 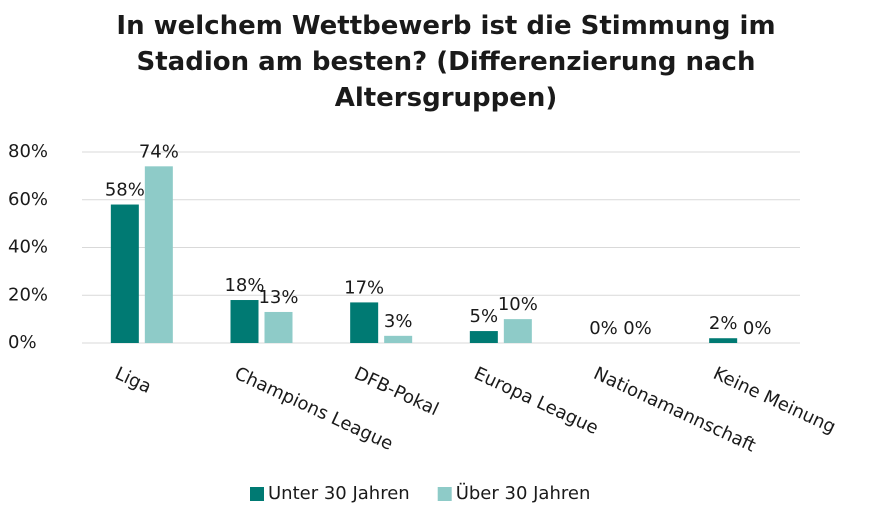 What do you see at coordinates (536, 401) in the screenshot?
I see `x-tick-label: Europa League` at bounding box center [536, 401].